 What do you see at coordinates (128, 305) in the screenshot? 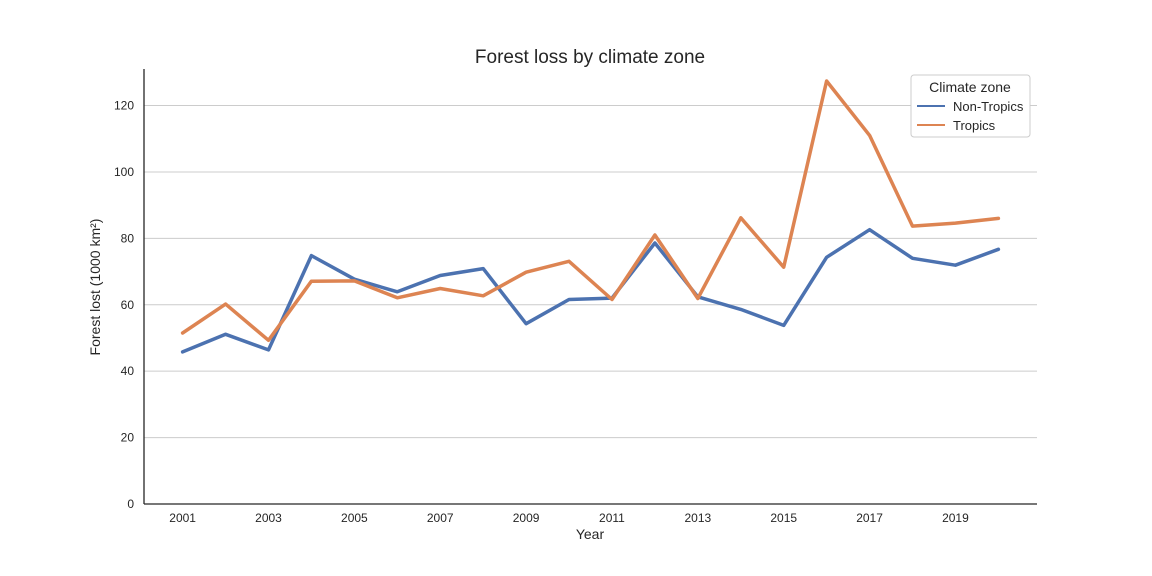
I see `y-tick-label: 60` at bounding box center [128, 305].